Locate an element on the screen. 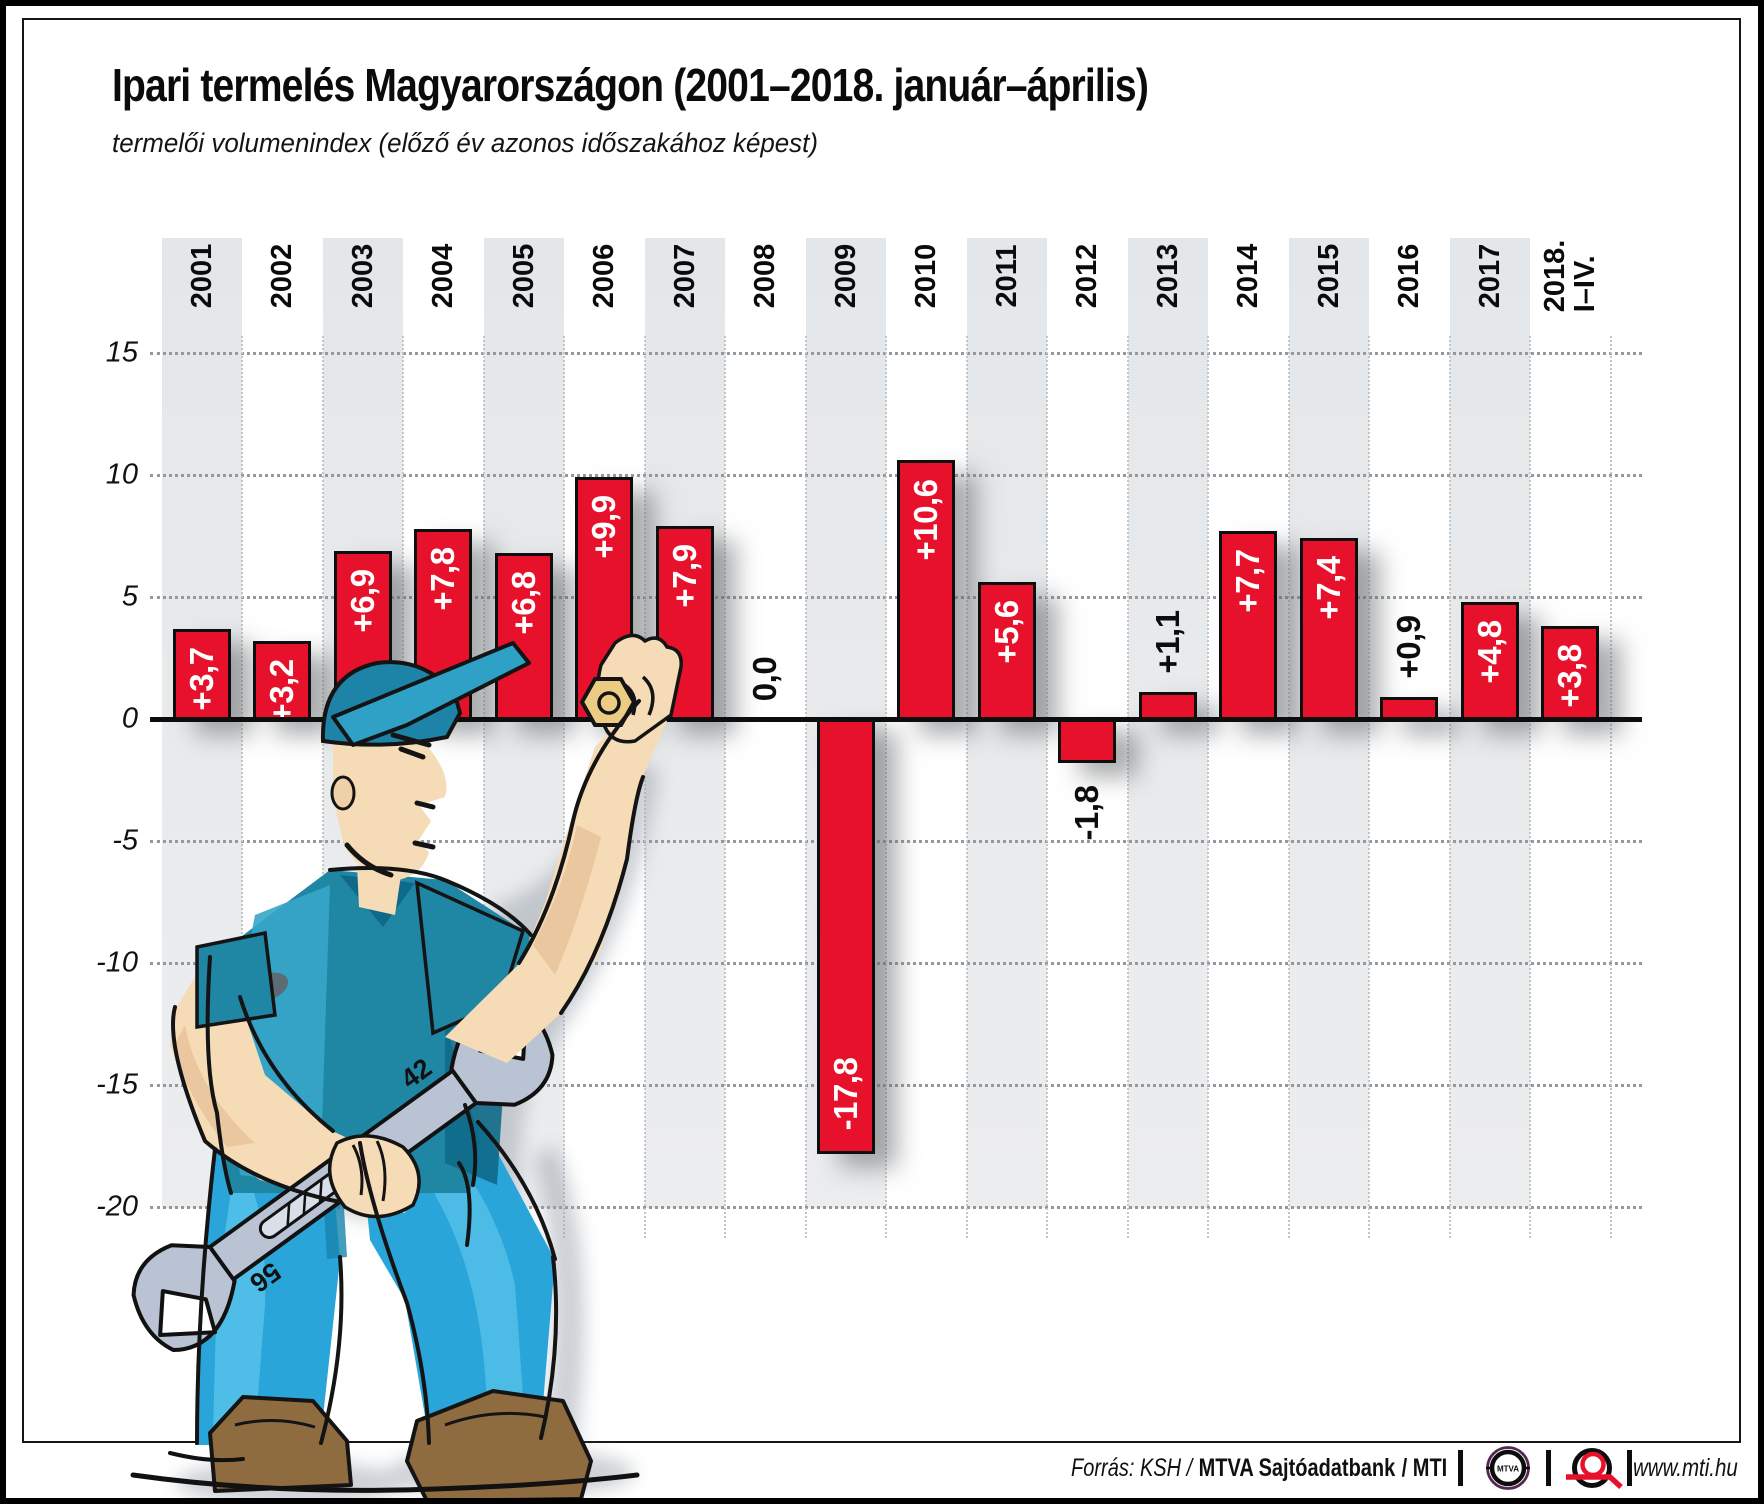 The width and height of the screenshot is (1764, 1504). year-label: 2004 is located at coordinates (443, 276).